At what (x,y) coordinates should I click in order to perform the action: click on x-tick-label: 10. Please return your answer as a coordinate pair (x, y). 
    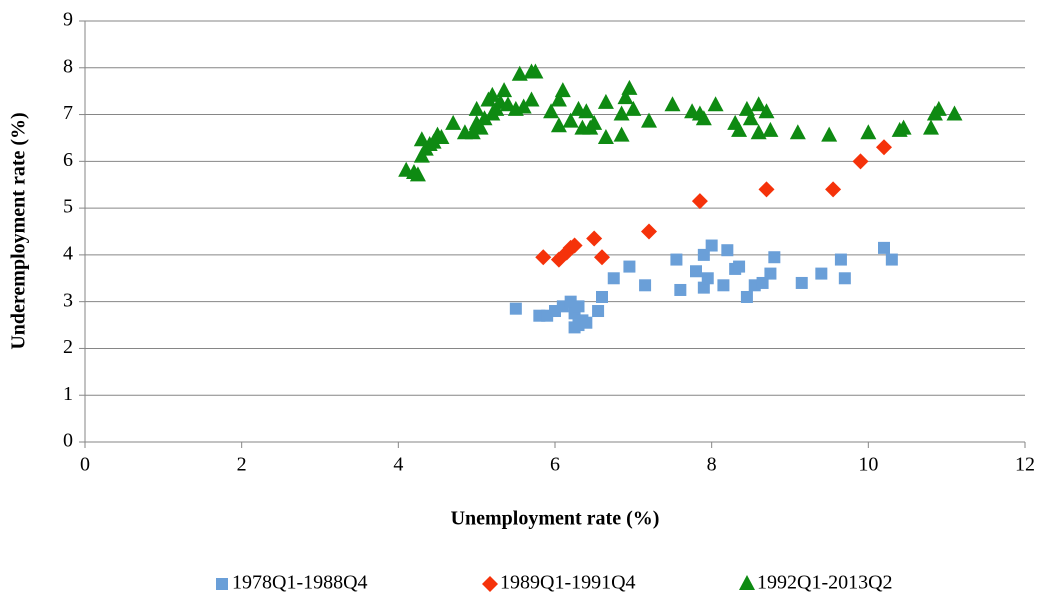
    Looking at the image, I should click on (868, 465).